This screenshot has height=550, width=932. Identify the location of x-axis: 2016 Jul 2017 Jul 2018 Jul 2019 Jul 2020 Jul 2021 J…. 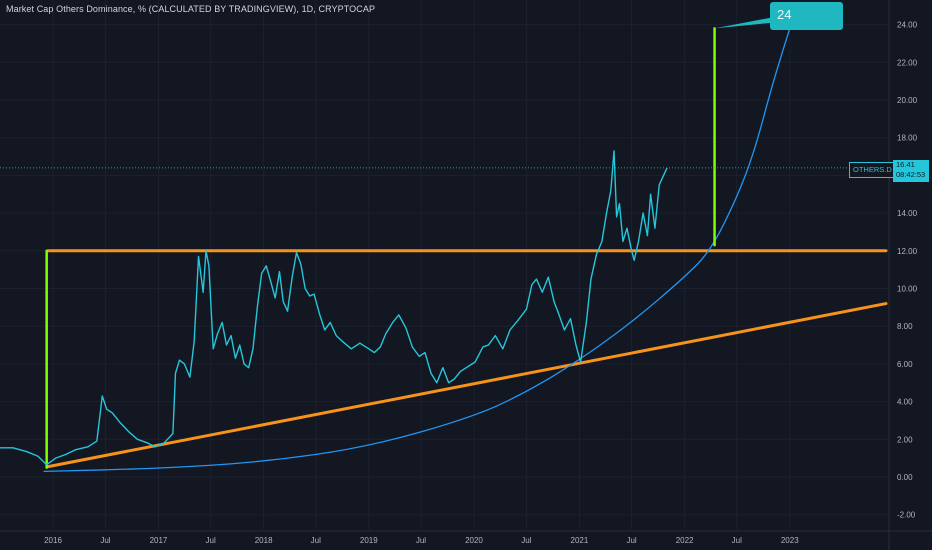
(466, 537).